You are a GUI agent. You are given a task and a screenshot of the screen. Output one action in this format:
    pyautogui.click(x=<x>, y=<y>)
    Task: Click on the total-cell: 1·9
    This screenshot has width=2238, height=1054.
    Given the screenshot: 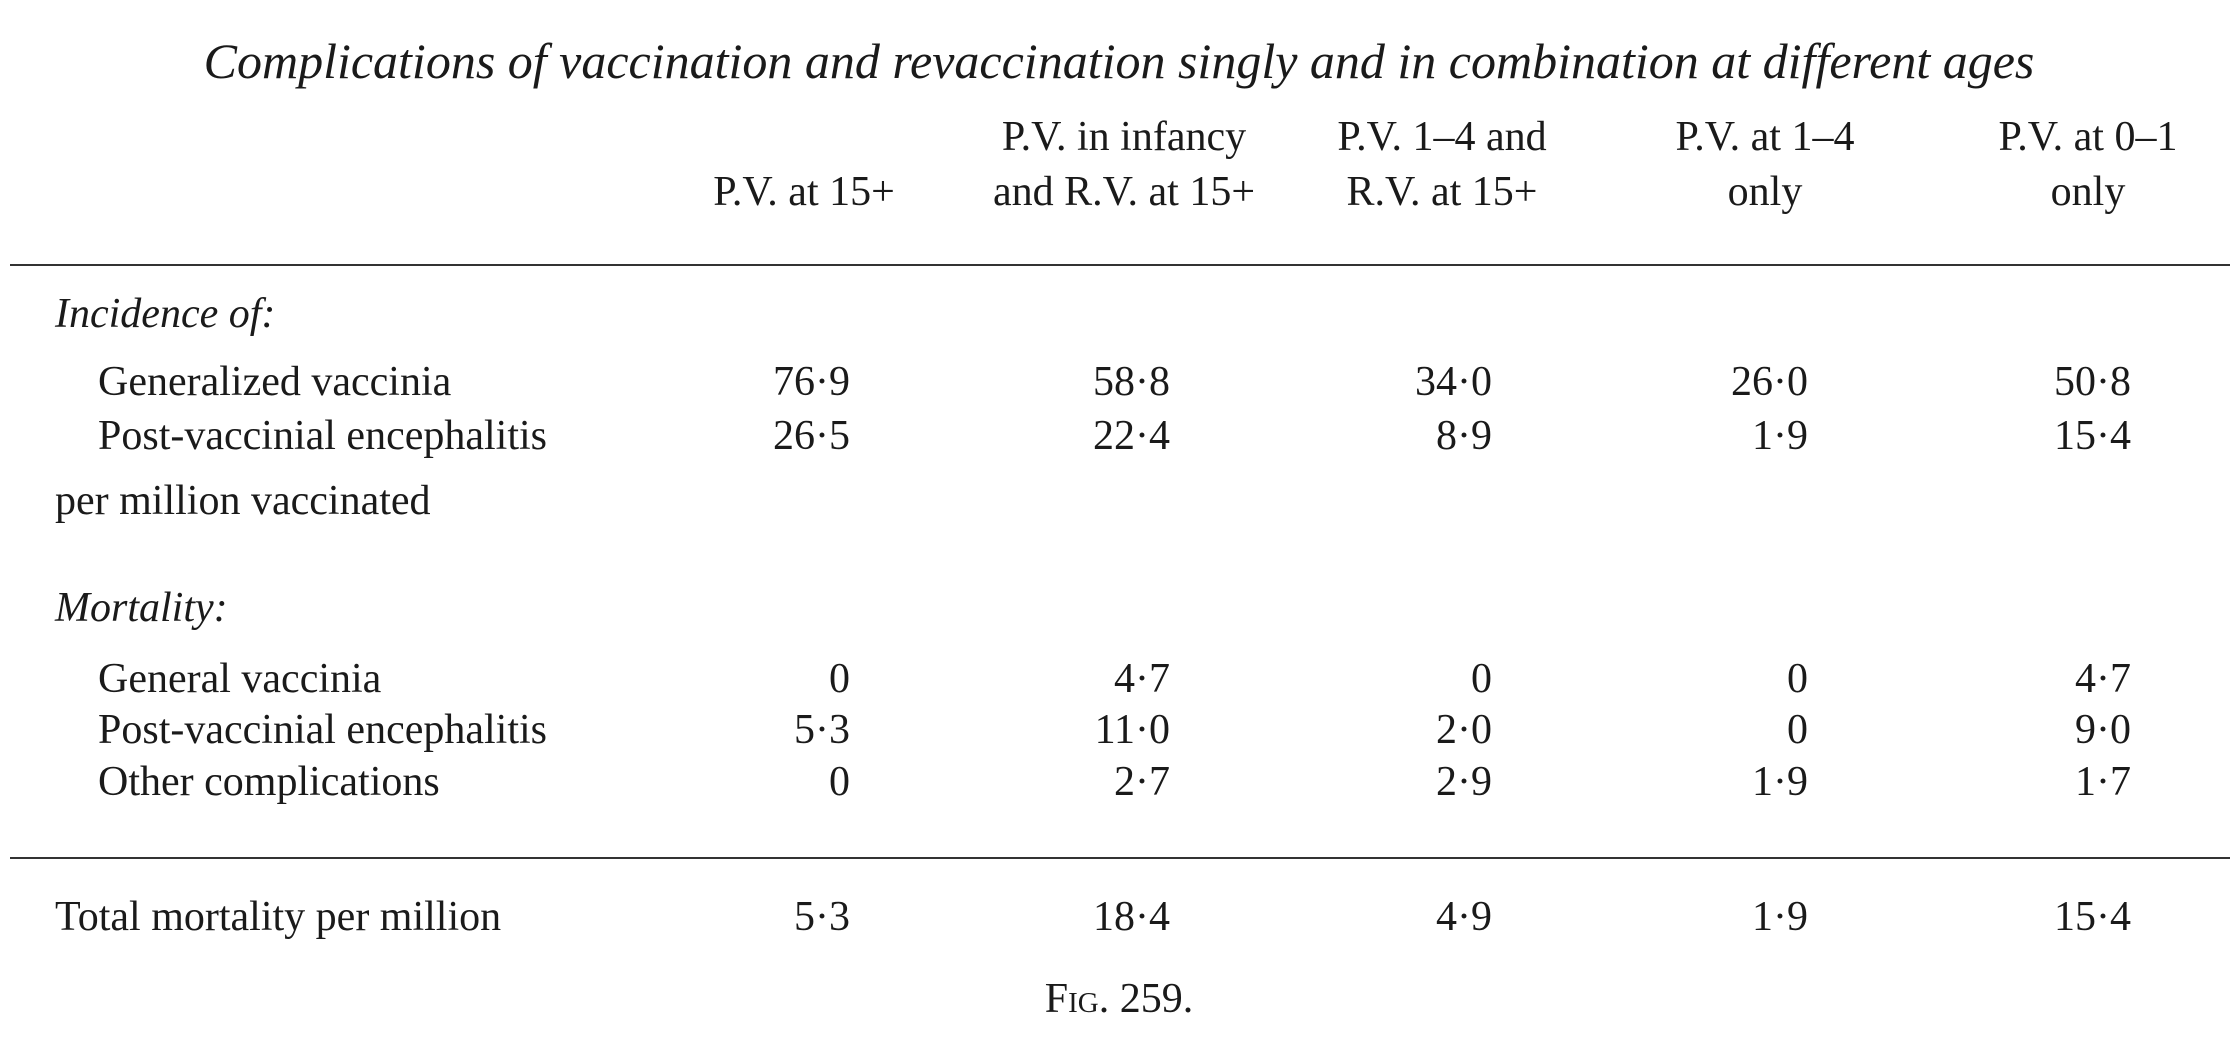 What is the action you would take?
    pyautogui.click(x=1780, y=917)
    